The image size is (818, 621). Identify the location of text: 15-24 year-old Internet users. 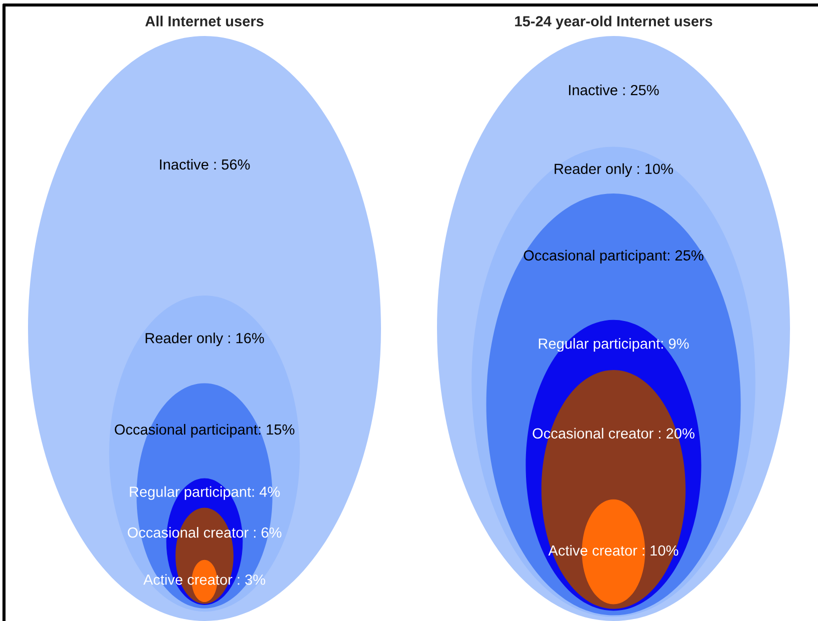
(613, 23).